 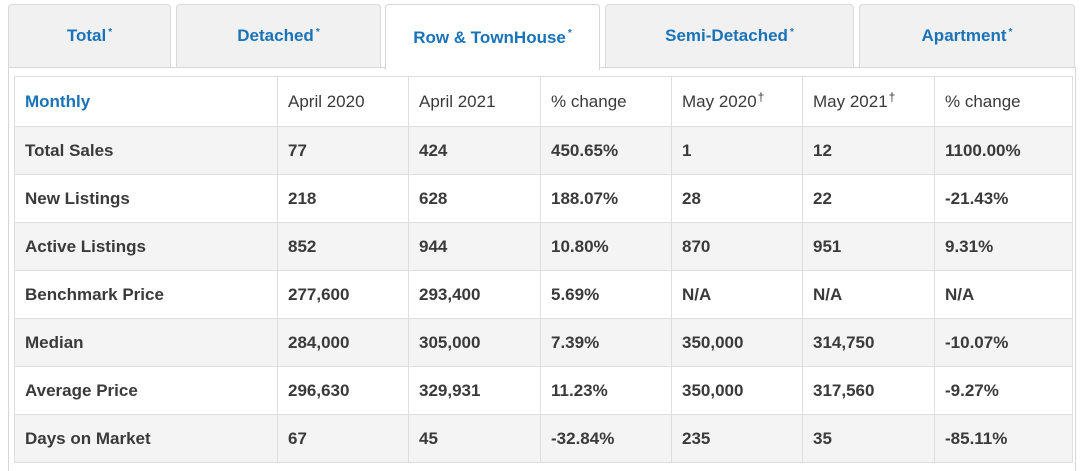 I want to click on cell-may-change: N/A, so click(x=1003, y=294).